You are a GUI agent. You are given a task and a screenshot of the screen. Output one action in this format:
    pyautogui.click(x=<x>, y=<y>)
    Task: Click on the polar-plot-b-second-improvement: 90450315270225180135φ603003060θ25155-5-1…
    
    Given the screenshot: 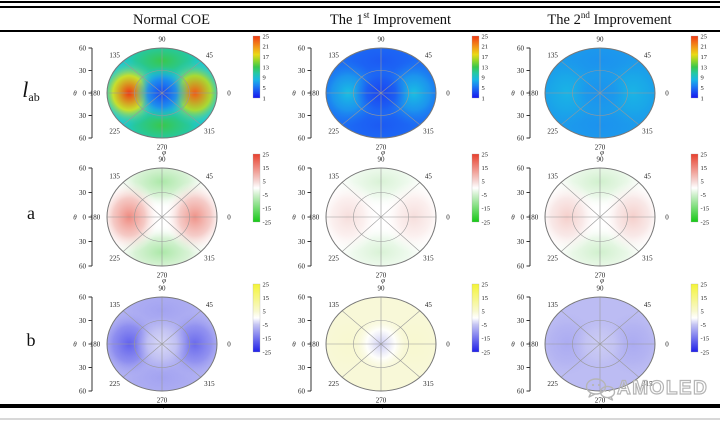 What is the action you would take?
    pyautogui.click(x=610, y=345)
    